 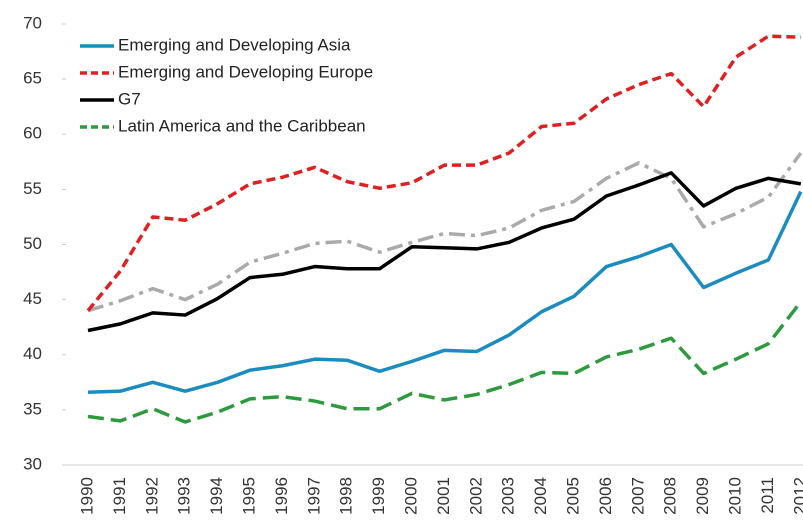 What do you see at coordinates (32, 133) in the screenshot?
I see `y-tick-label: 60` at bounding box center [32, 133].